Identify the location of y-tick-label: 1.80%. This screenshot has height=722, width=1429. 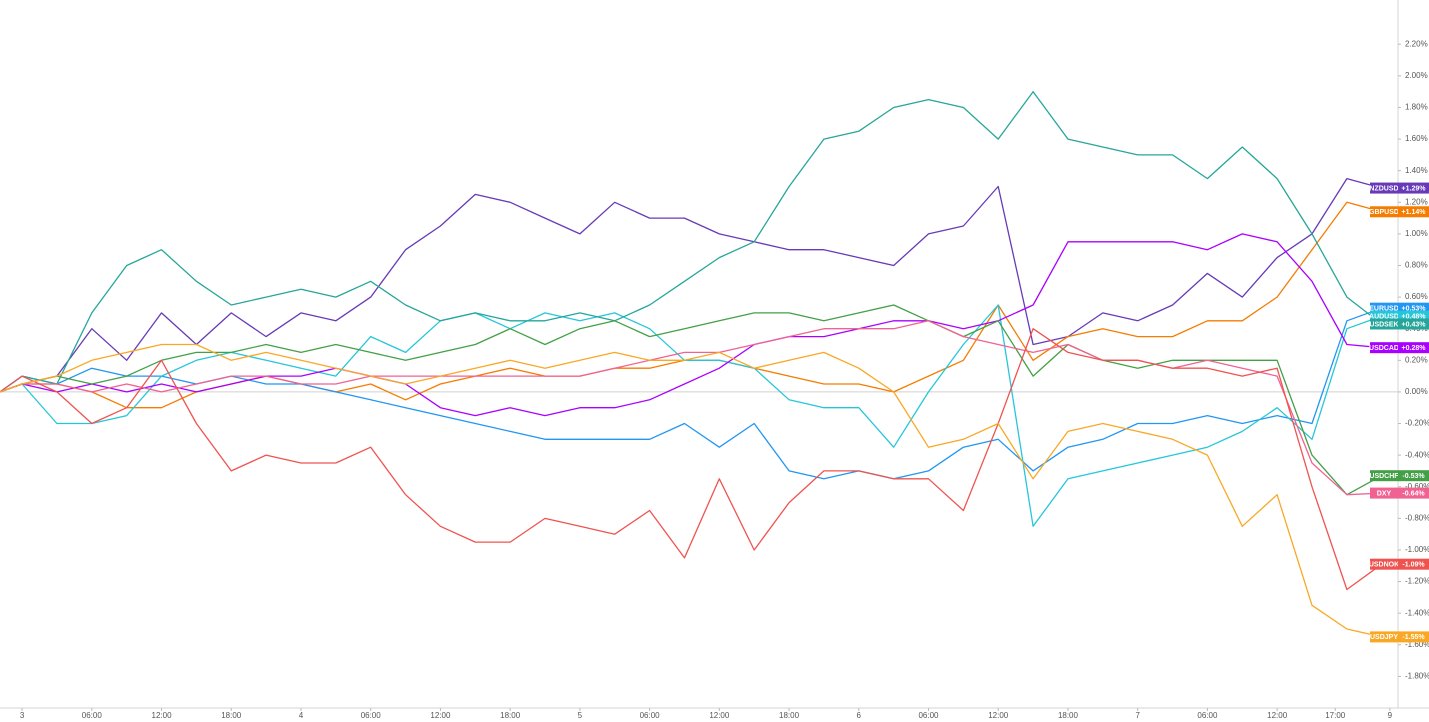
(1416, 107).